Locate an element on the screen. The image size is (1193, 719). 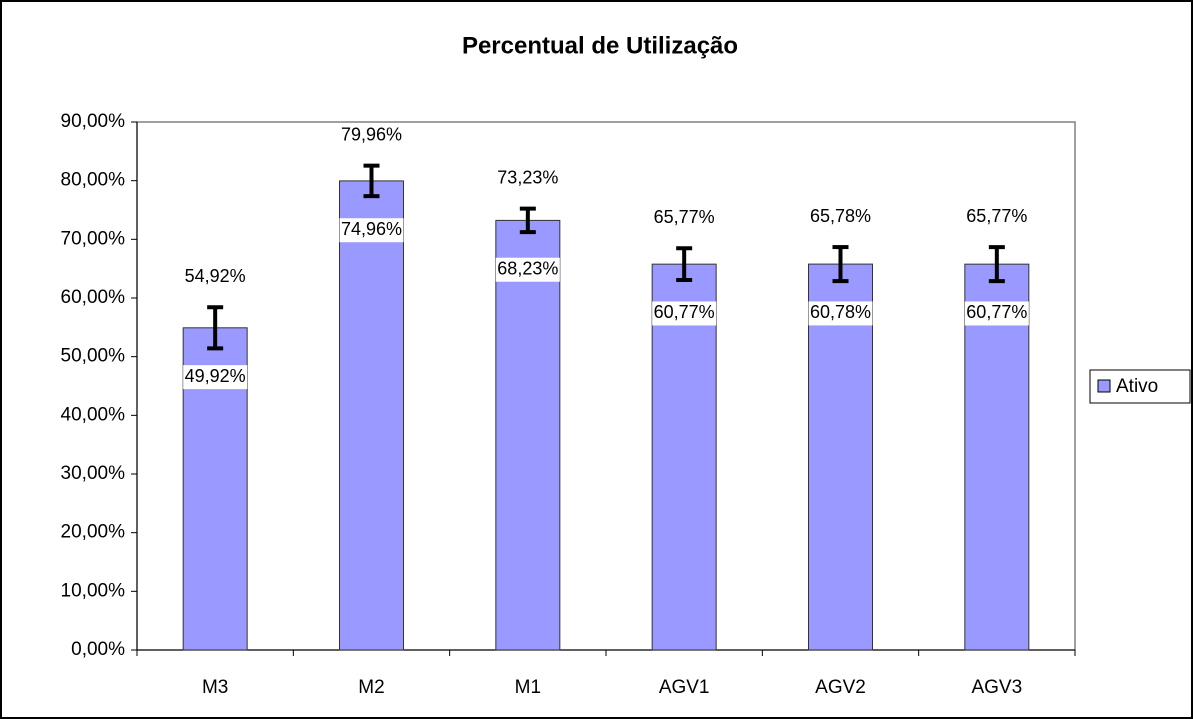
legend-swatch is located at coordinates (1104, 386).